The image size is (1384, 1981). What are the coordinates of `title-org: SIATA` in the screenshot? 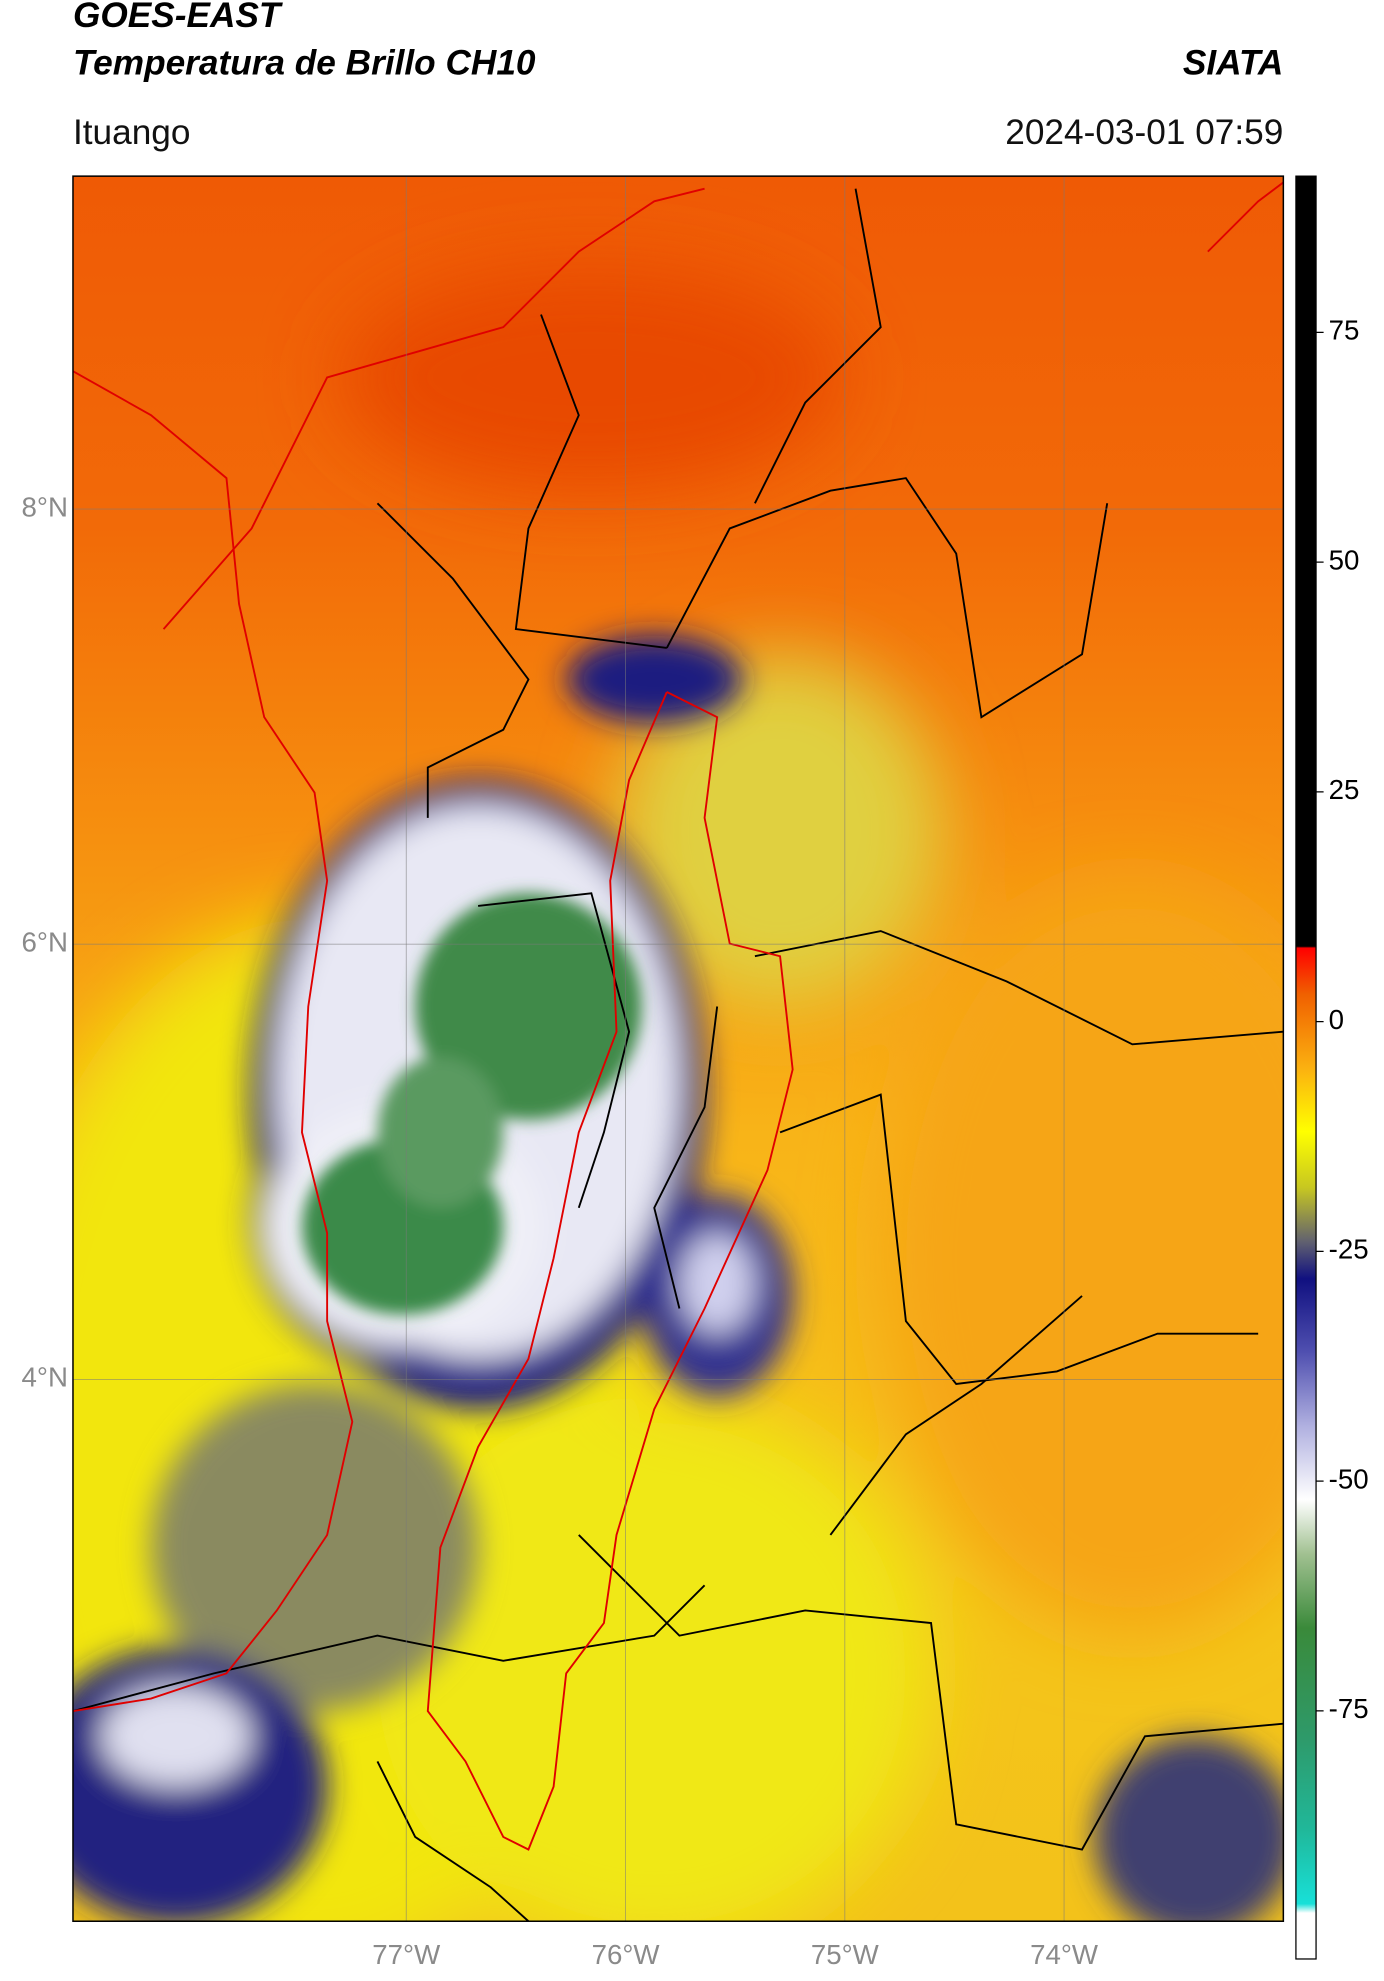 It's located at (1233, 63).